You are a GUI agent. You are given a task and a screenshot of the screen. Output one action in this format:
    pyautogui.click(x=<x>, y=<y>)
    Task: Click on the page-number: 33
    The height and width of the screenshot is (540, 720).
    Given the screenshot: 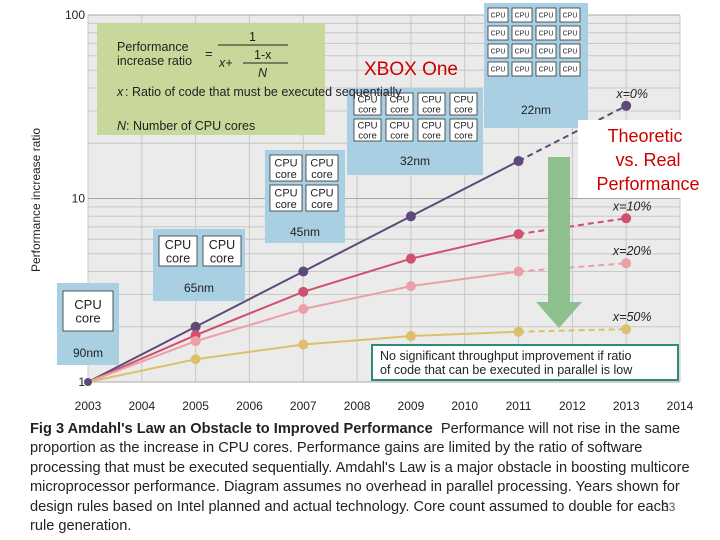 What is the action you would take?
    pyautogui.click(x=669, y=507)
    